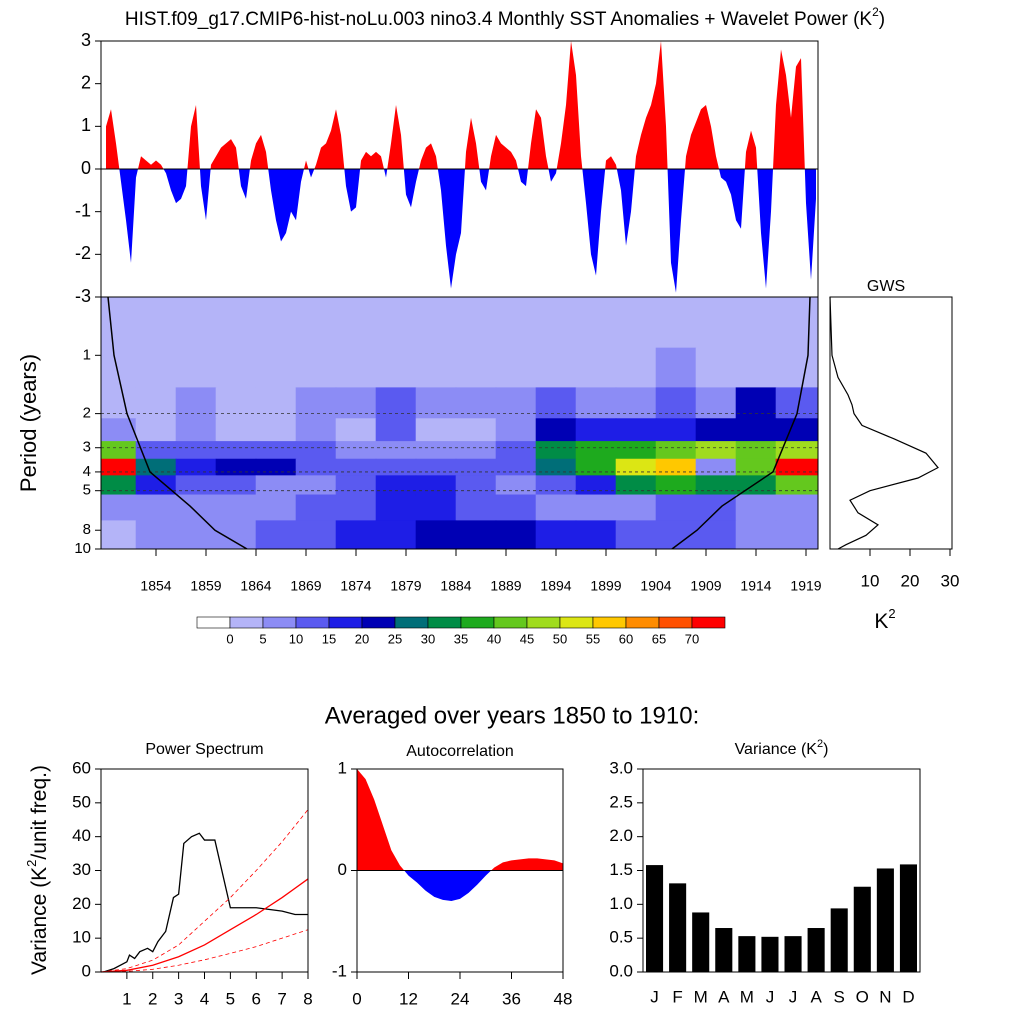 This screenshot has width=1024, height=1024. What do you see at coordinates (563, 998) in the screenshot?
I see `x-tick-label: 48` at bounding box center [563, 998].